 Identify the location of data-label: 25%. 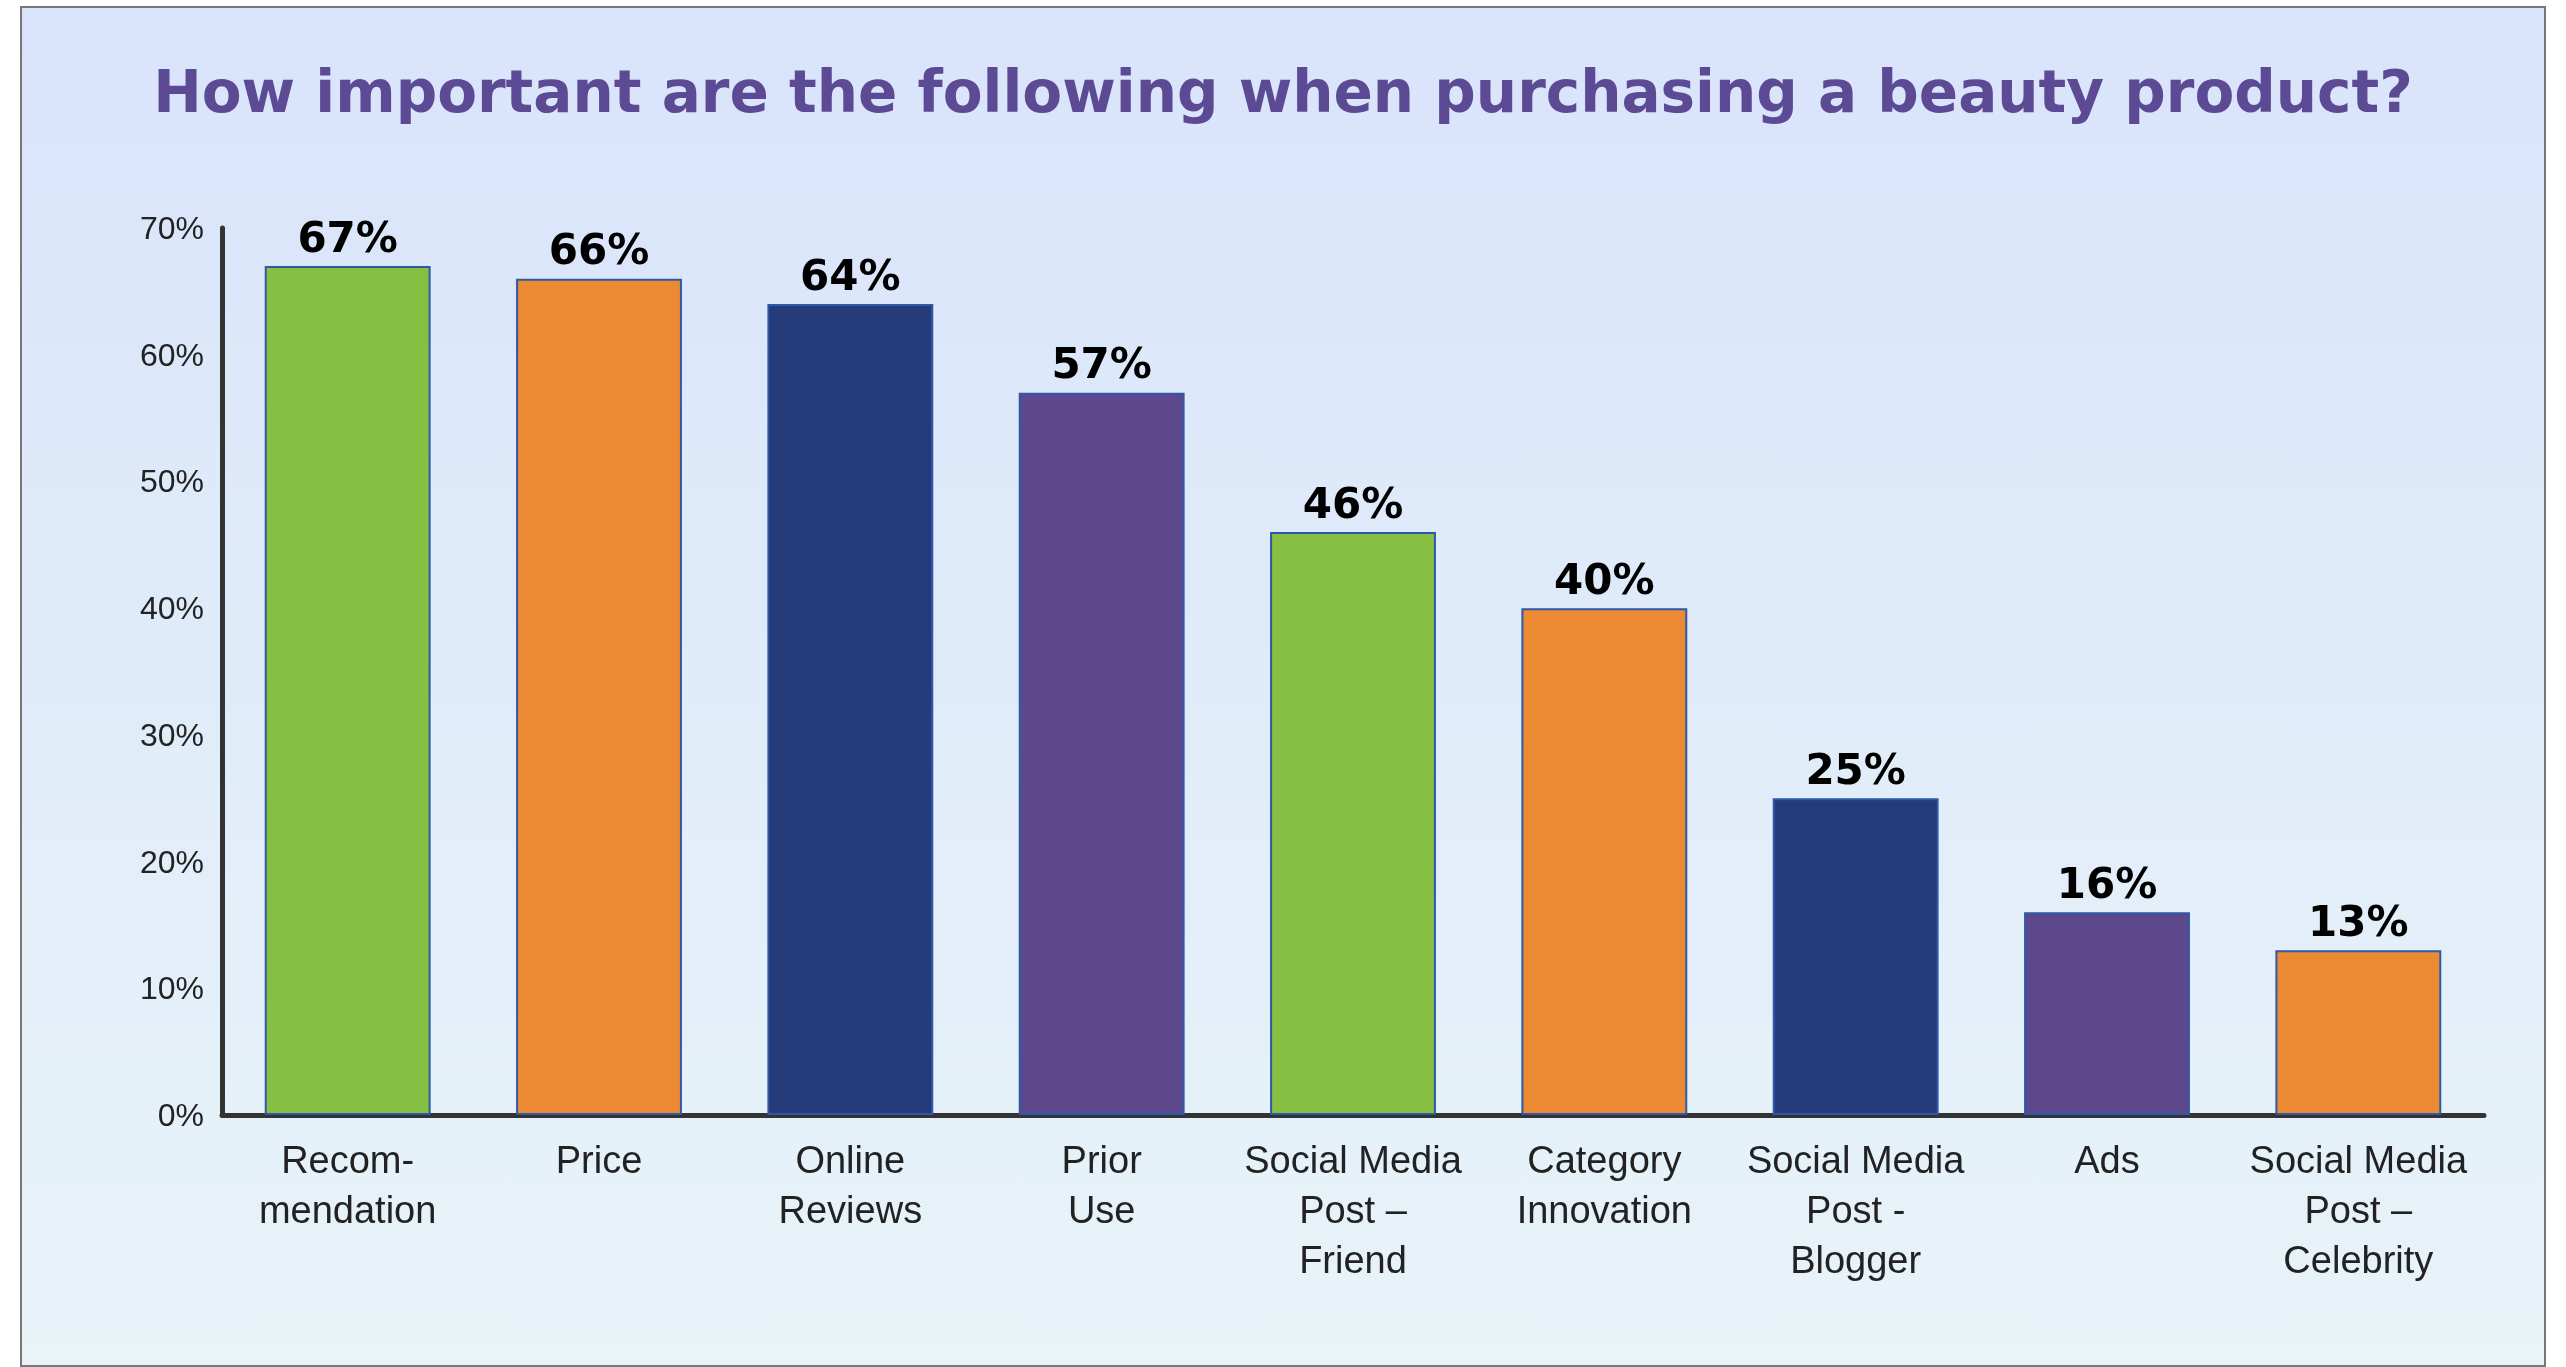
(1855, 769).